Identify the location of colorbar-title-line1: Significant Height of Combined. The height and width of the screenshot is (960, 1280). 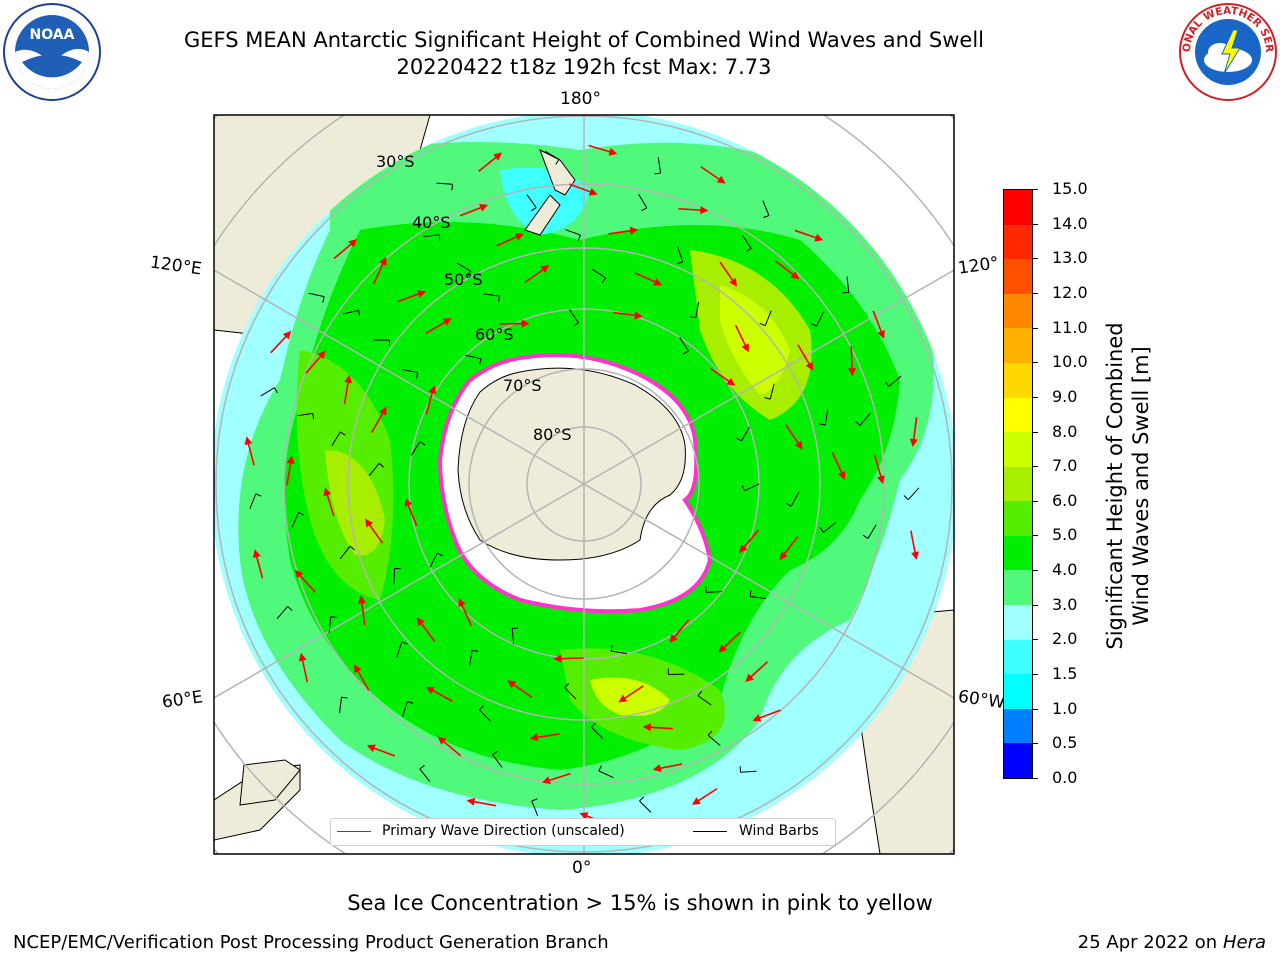
(1115, 486).